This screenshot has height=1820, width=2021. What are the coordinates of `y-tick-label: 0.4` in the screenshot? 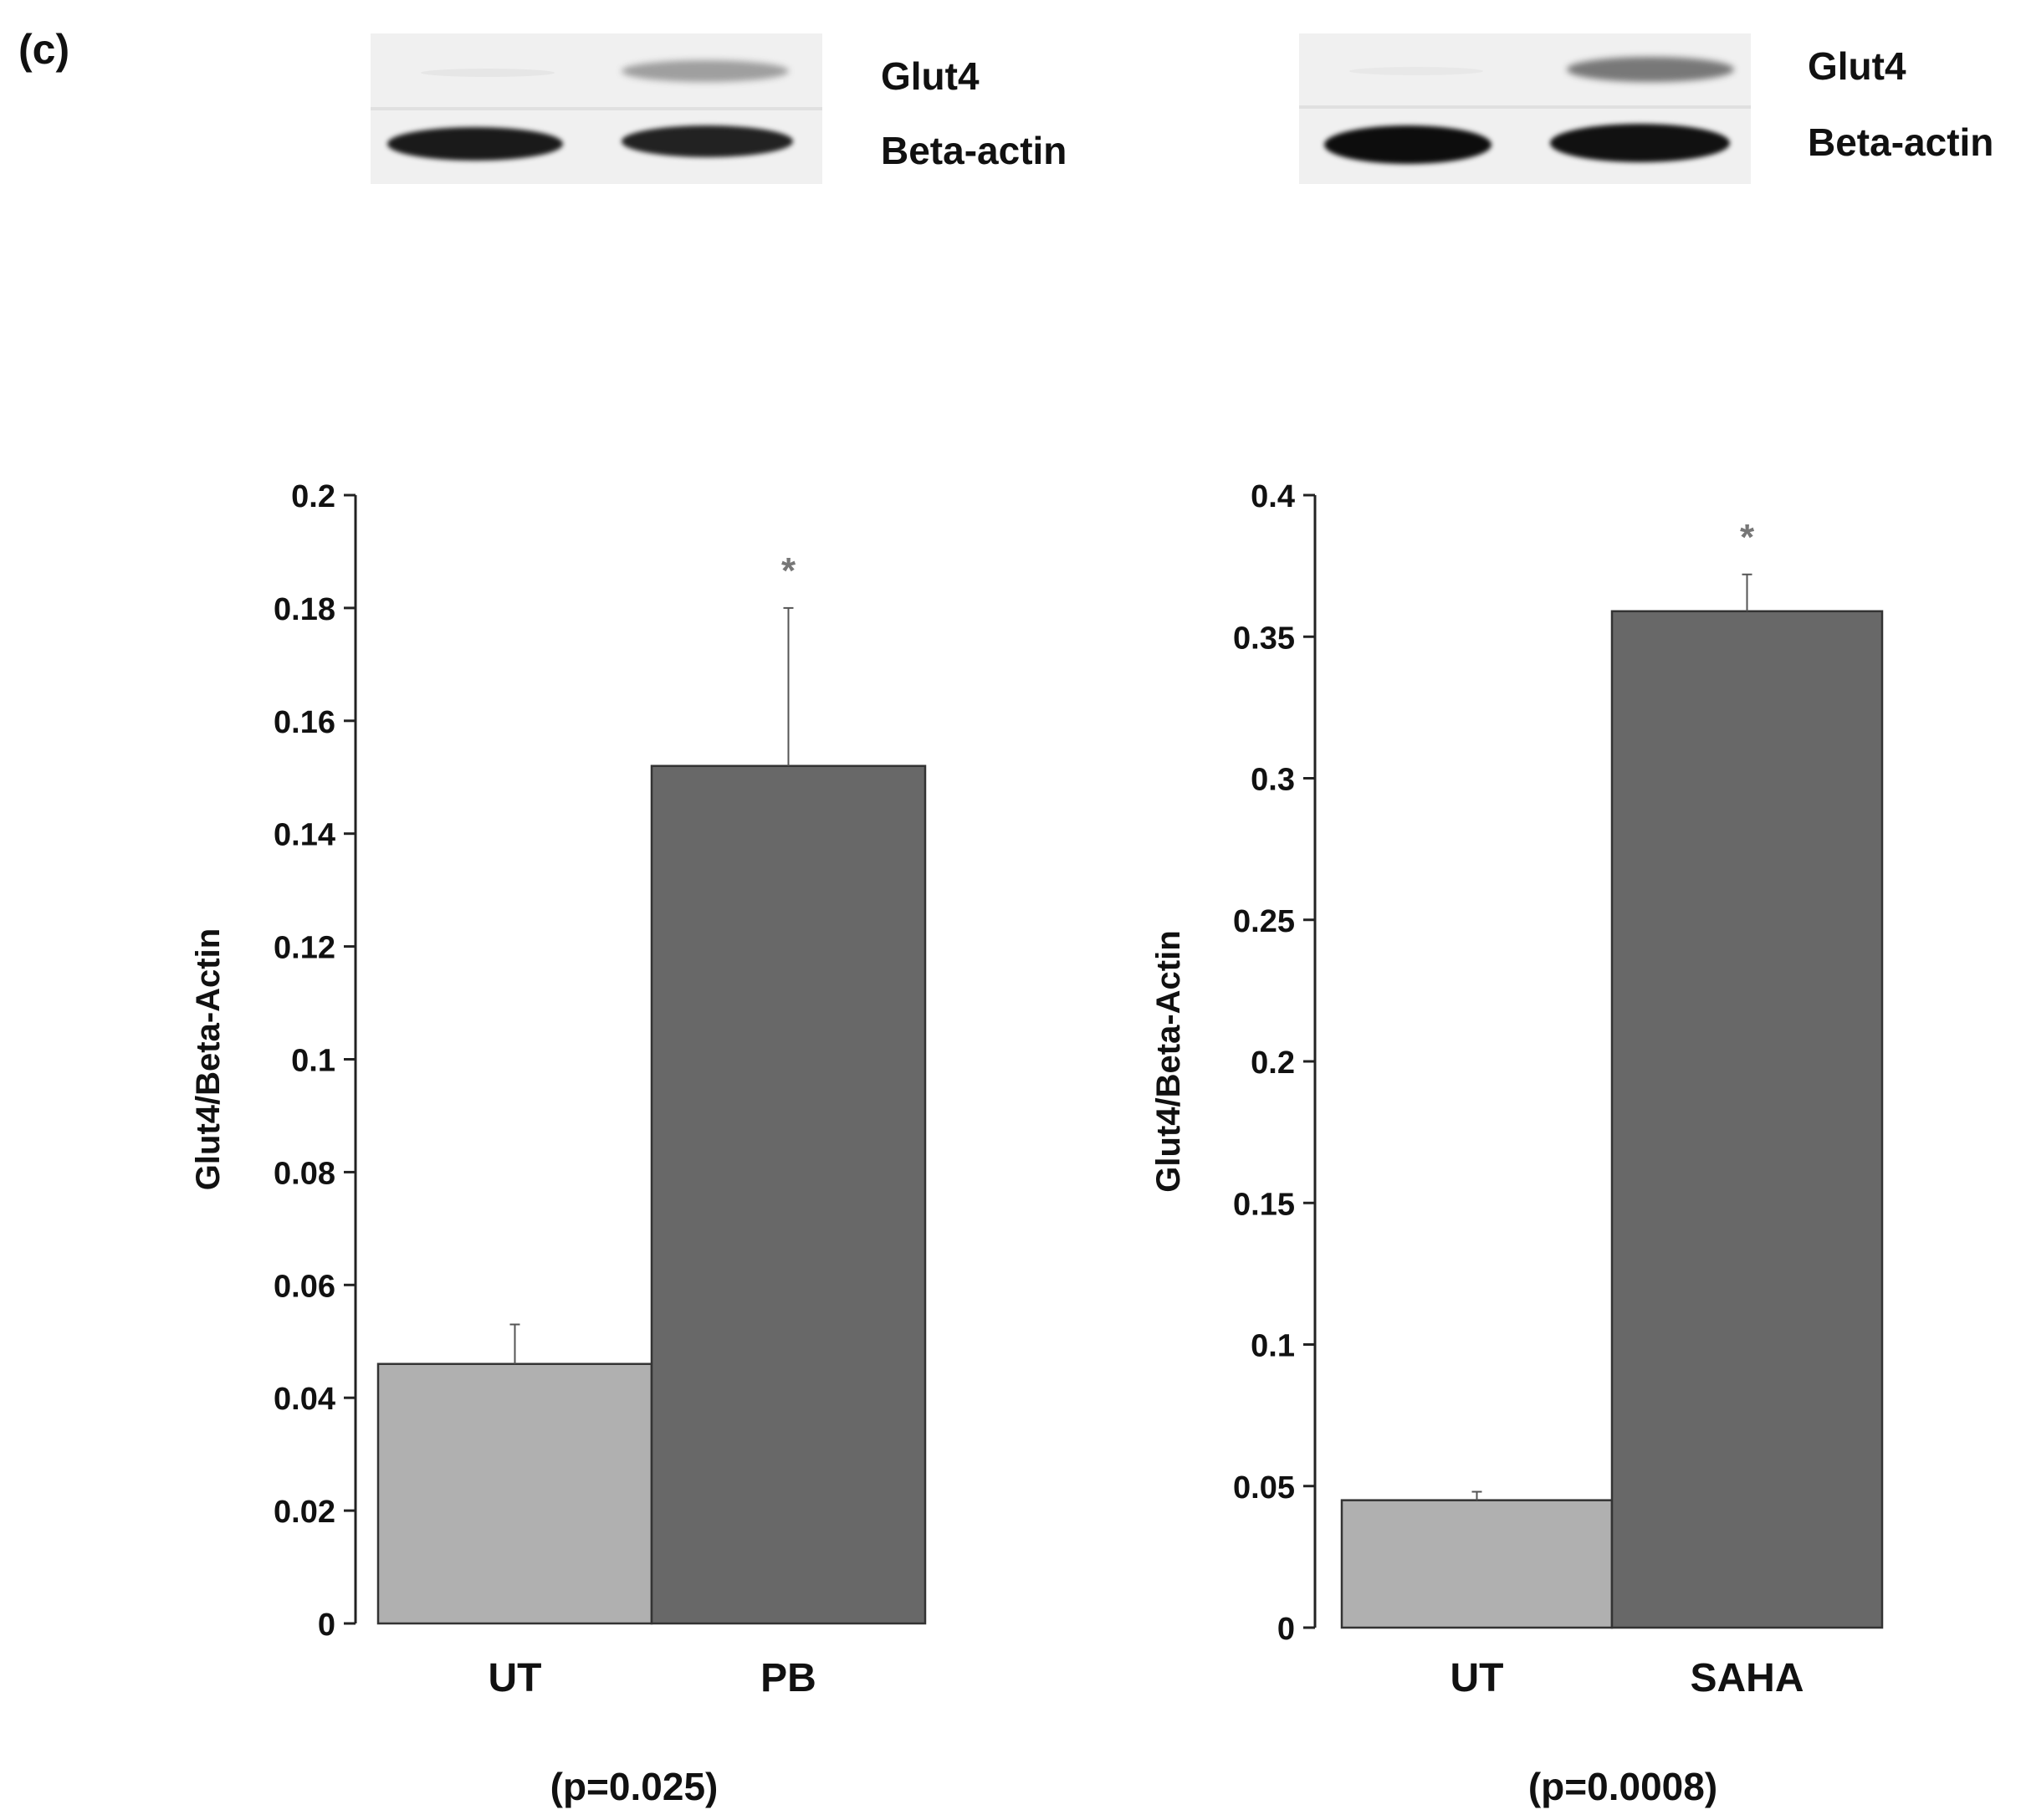 It's located at (1273, 496).